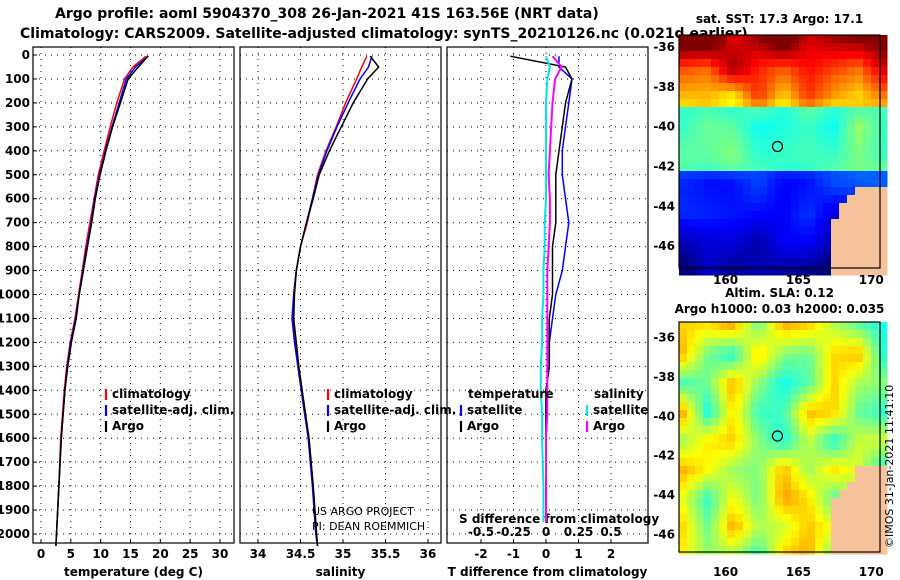 Image resolution: width=900 pixels, height=580 pixels. I want to click on temperature-tick-label: 5, so click(71, 554).